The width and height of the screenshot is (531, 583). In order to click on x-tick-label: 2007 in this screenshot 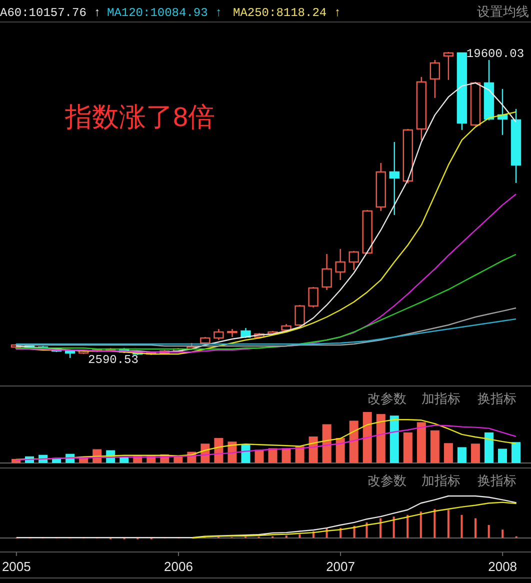, I will do `click(340, 566)`.